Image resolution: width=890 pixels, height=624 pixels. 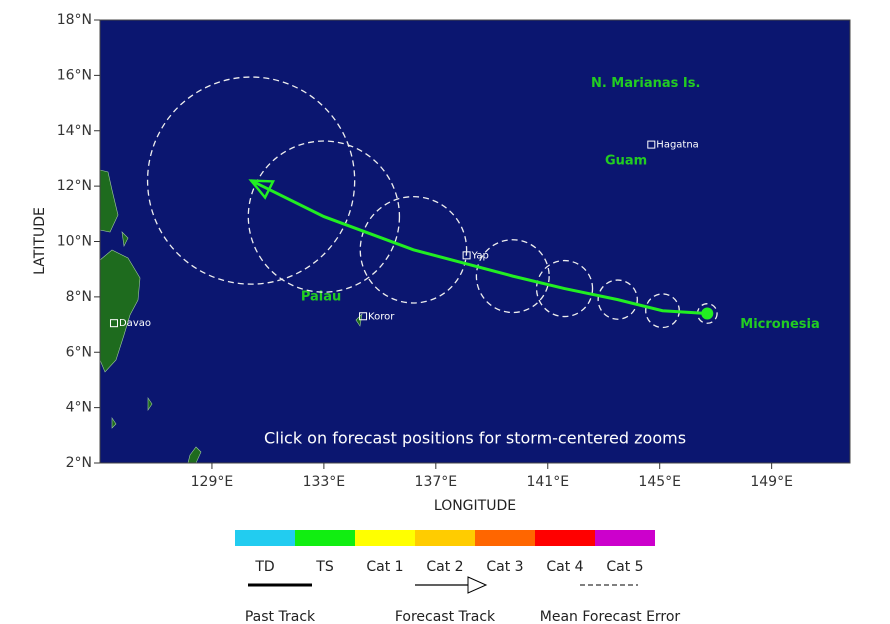 I want to click on y-tick-label: 16°N, so click(x=74, y=75).